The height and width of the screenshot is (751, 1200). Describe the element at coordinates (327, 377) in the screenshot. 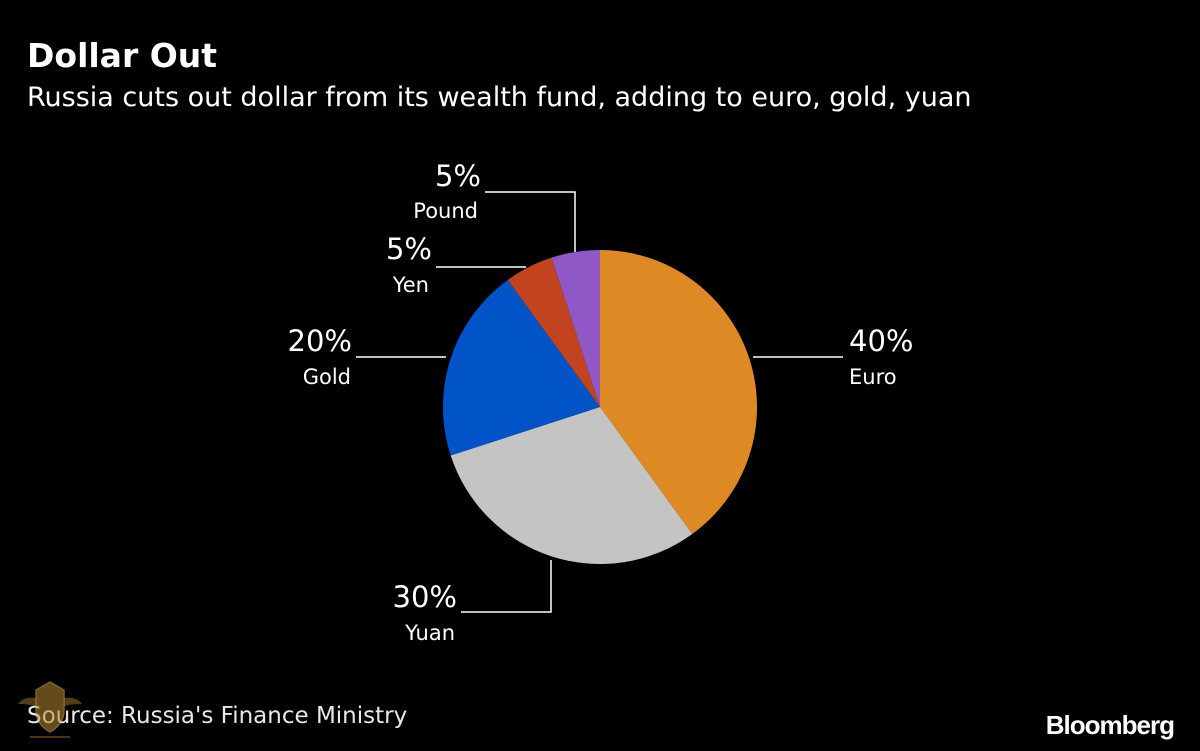

I see `category-label-gold: Gold` at that location.